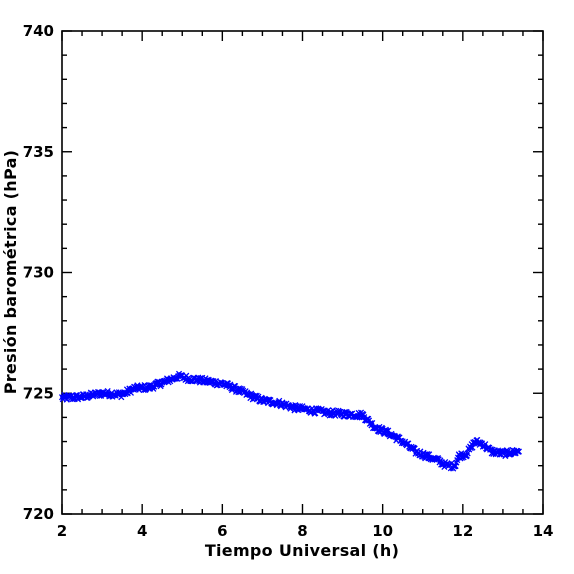 The height and width of the screenshot is (574, 574). Describe the element at coordinates (382, 531) in the screenshot. I see `x-tick-label: 10` at that location.